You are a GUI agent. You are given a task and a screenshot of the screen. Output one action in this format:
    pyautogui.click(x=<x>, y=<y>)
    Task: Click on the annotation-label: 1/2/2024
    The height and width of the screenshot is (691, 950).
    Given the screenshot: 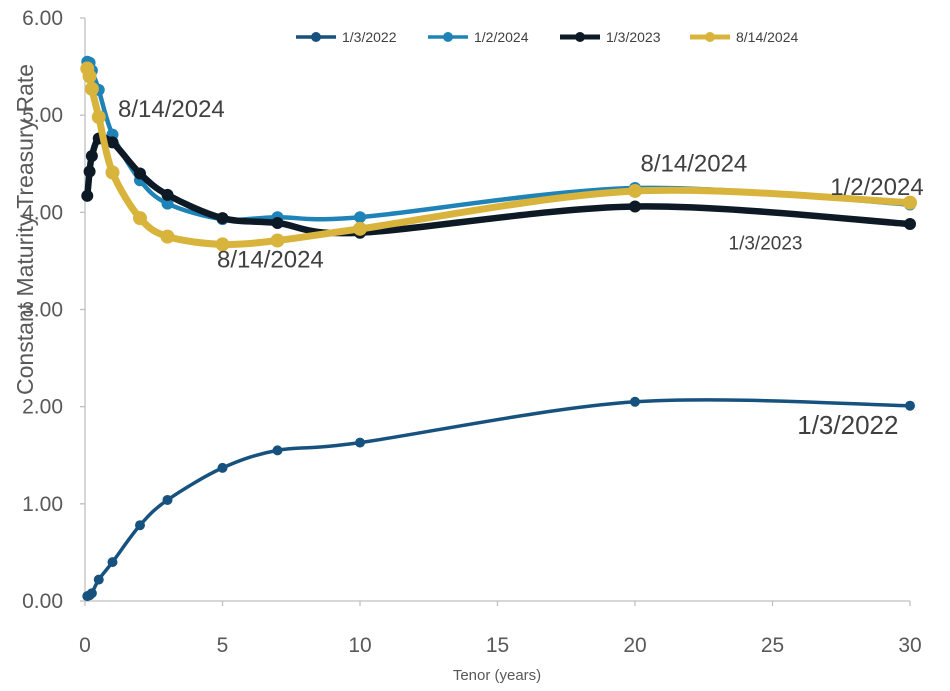 What is the action you would take?
    pyautogui.click(x=876, y=187)
    